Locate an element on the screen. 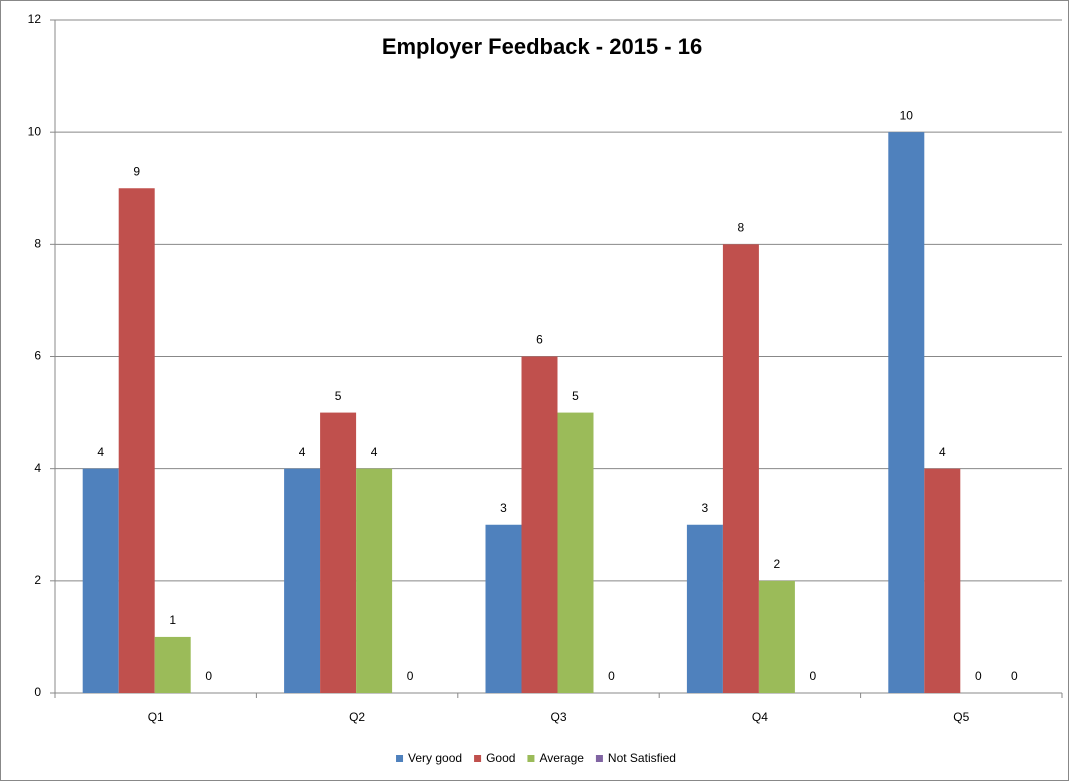 The image size is (1070, 782). x-tick-label: Q2 is located at coordinates (357, 717).